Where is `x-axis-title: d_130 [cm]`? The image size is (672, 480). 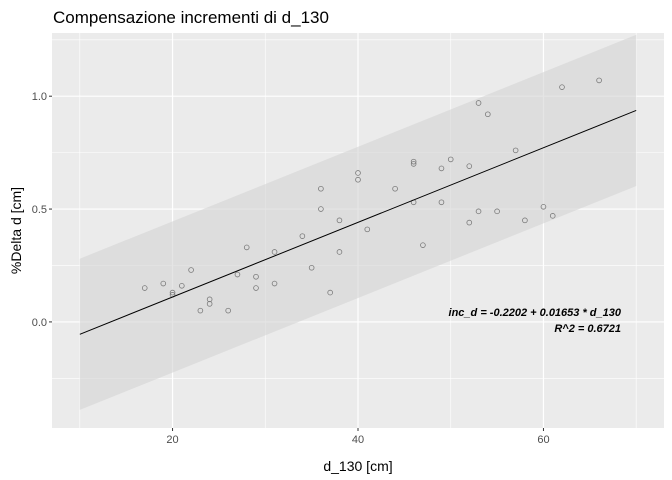 x-axis-title: d_130 [cm] is located at coordinates (357, 466).